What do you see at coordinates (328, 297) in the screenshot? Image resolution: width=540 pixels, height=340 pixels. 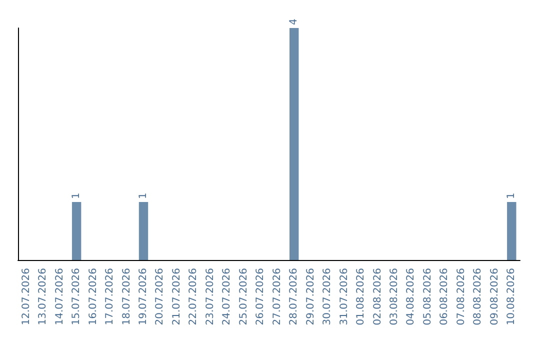 I see `x-tick-label: 30.07.2026` at bounding box center [328, 297].